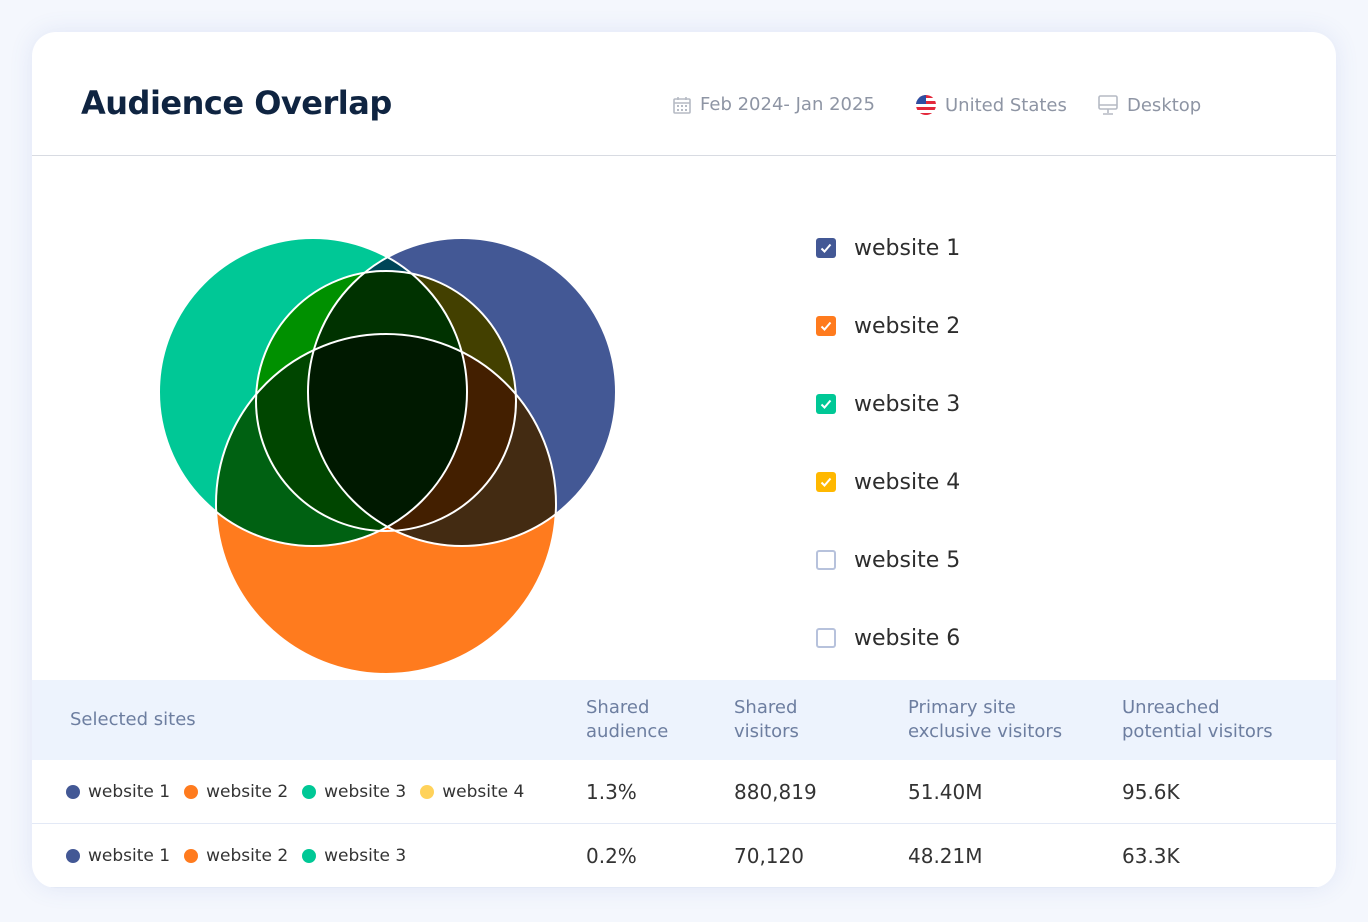  What do you see at coordinates (907, 638) in the screenshot?
I see `legend-label: website 6` at bounding box center [907, 638].